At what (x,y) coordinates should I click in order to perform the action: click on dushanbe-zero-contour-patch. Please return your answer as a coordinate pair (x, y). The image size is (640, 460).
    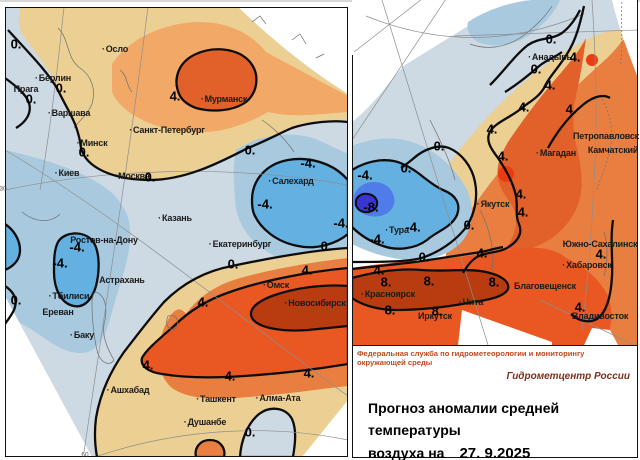
    Looking at the image, I should click on (267, 432).